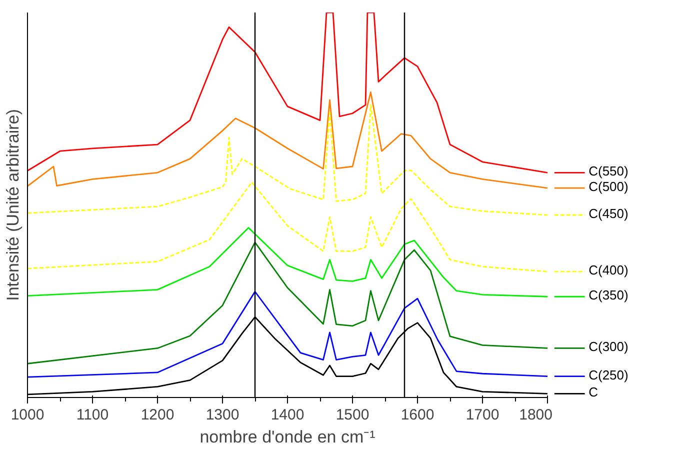 Image resolution: width=688 pixels, height=470 pixels. What do you see at coordinates (287, 415) in the screenshot?
I see `x-tick-label: 1400` at bounding box center [287, 415].